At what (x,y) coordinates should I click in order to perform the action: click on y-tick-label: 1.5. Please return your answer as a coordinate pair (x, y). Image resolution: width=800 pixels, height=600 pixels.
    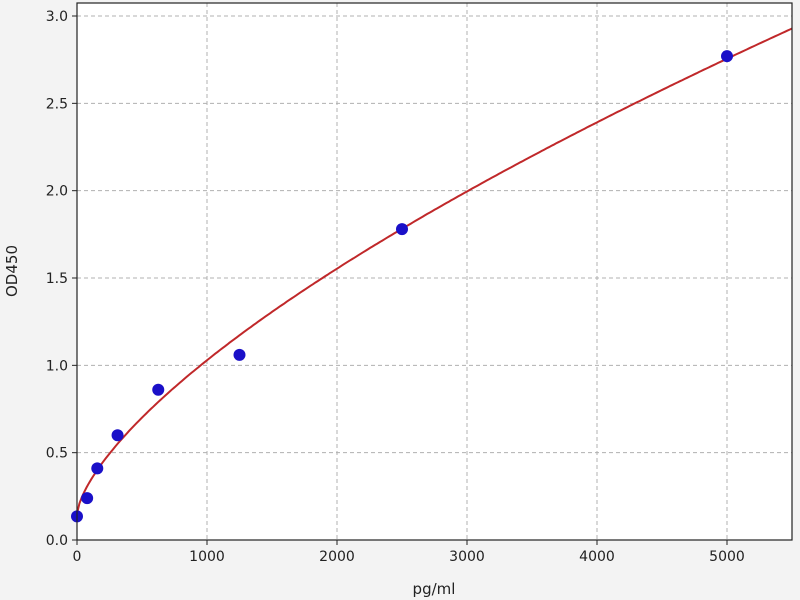
    Looking at the image, I should click on (57, 279).